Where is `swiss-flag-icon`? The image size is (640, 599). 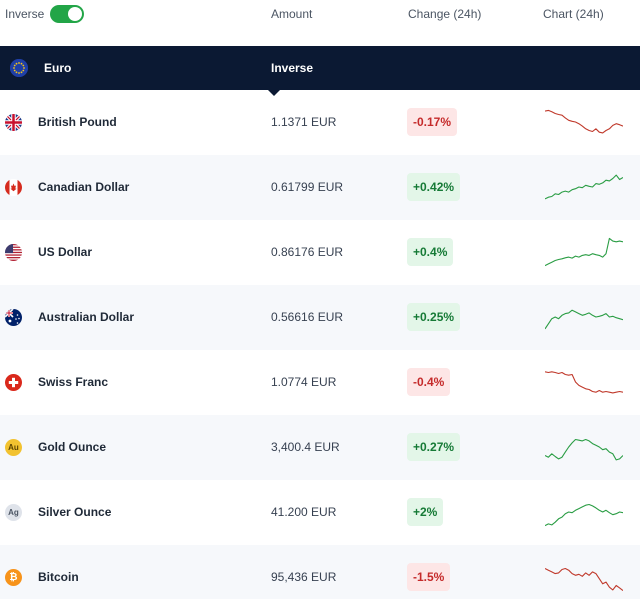 swiss-flag-icon is located at coordinates (13, 382).